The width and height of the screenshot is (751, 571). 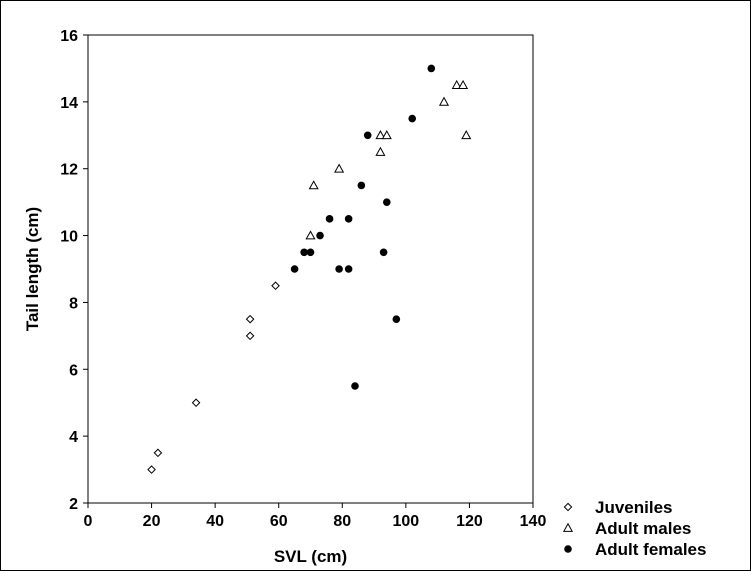 What do you see at coordinates (650, 549) in the screenshot?
I see `legend-label-adult-females: Adult females` at bounding box center [650, 549].